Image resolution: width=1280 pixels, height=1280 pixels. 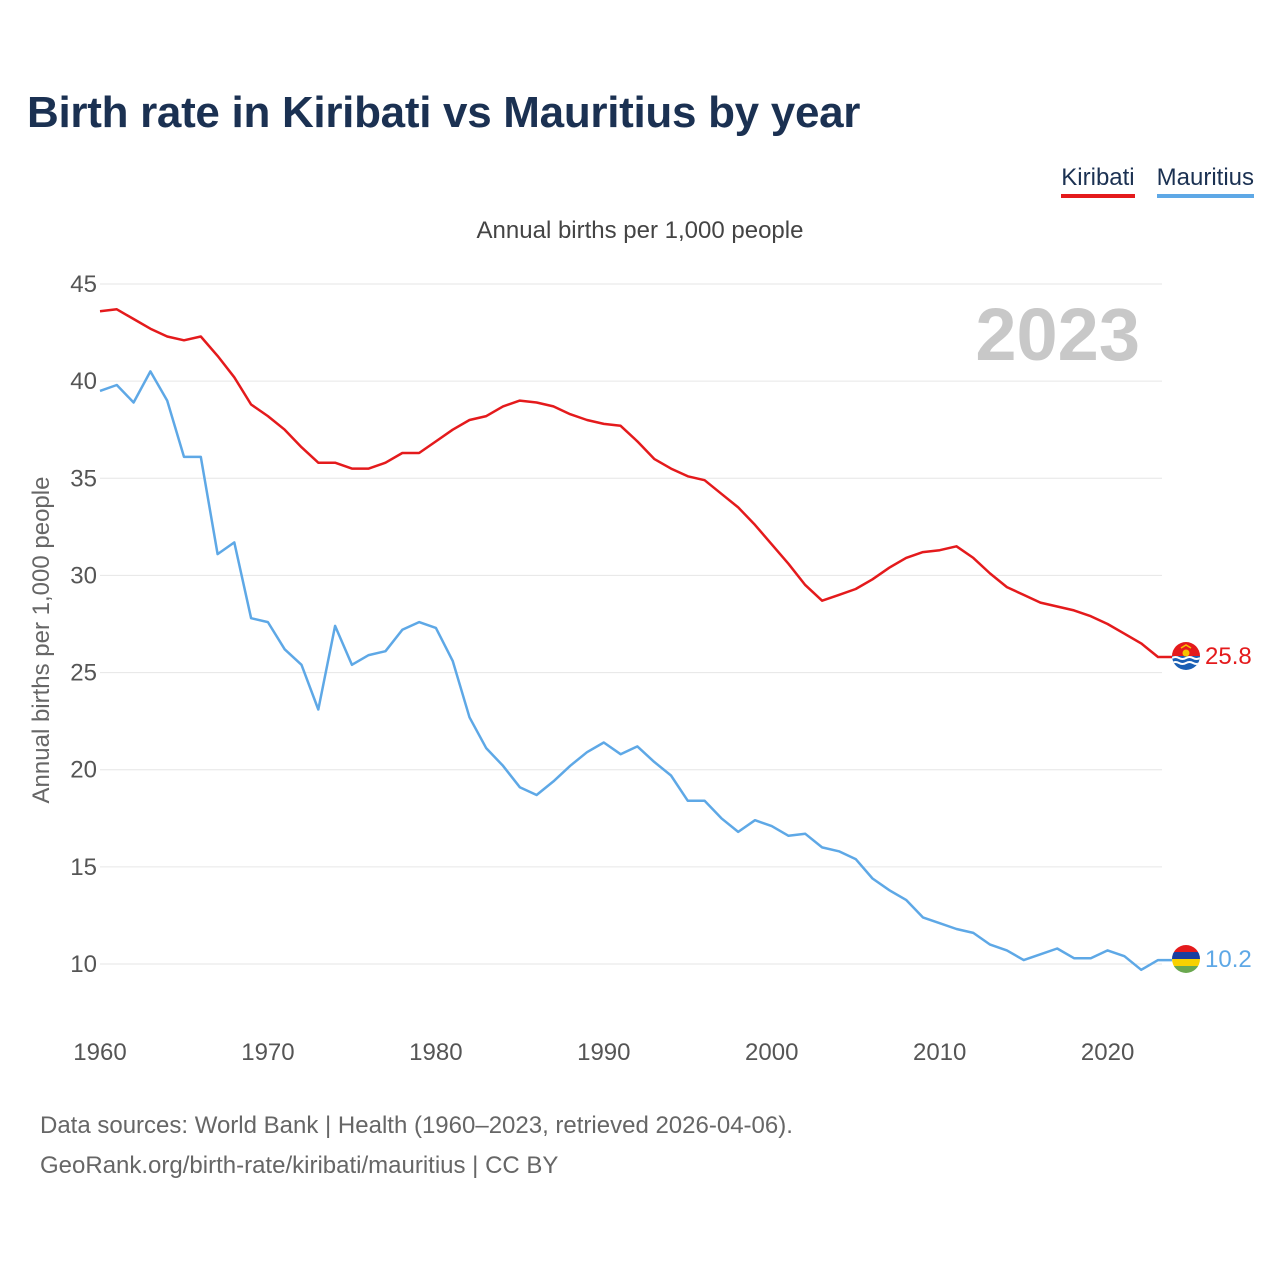 What do you see at coordinates (939, 1052) in the screenshot?
I see `x-tick-label: 2010` at bounding box center [939, 1052].